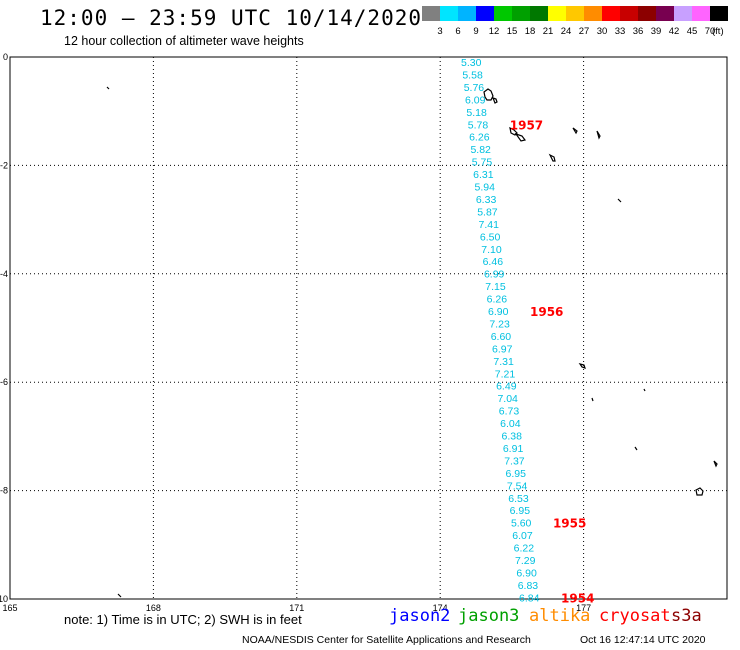  I want to click on legend-label: 70, so click(710, 31).